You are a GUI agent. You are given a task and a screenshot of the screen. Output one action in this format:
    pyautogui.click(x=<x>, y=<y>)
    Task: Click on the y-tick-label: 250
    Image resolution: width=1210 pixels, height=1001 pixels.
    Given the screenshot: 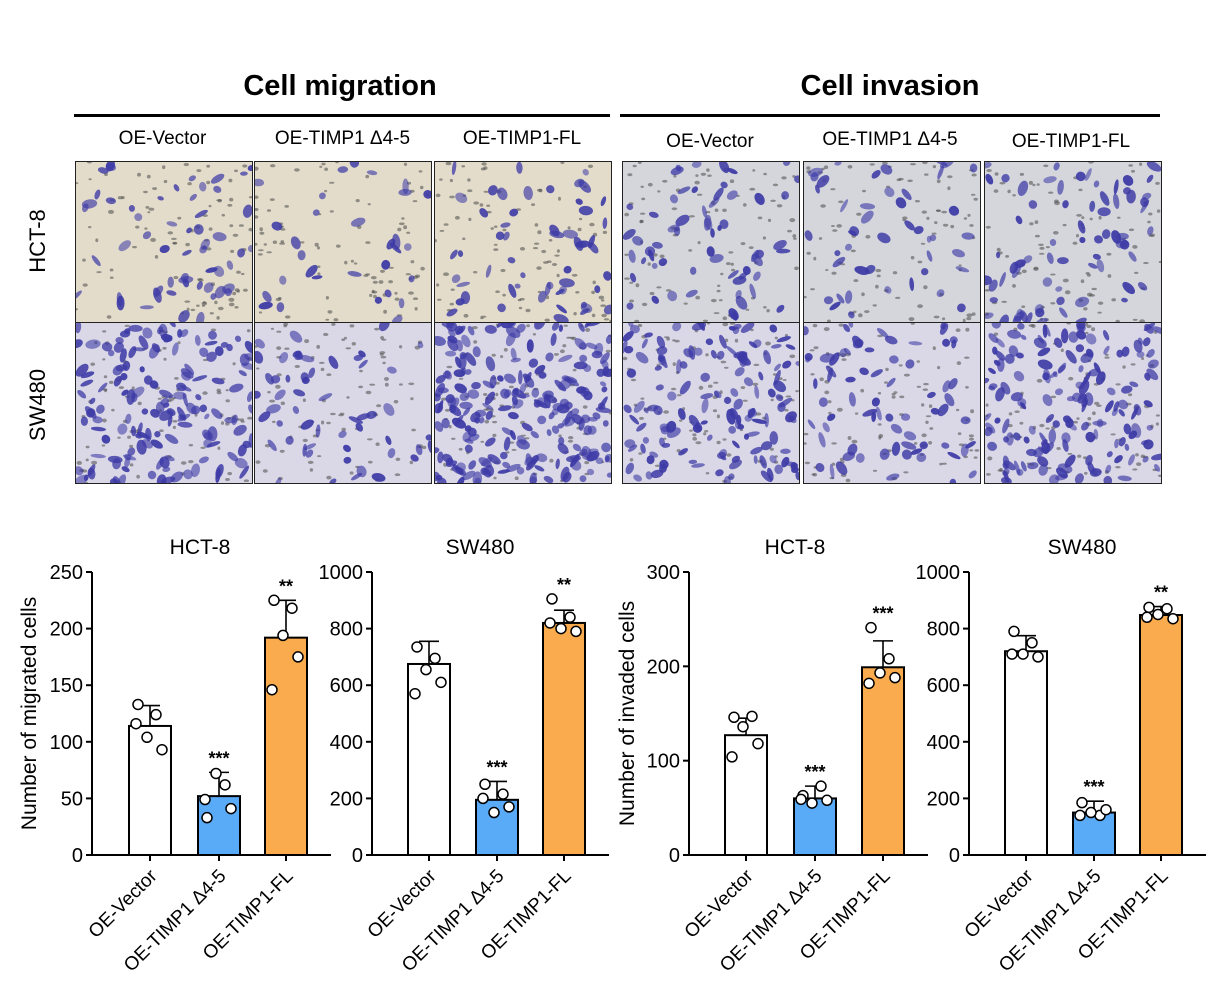 What is the action you would take?
    pyautogui.click(x=66, y=573)
    